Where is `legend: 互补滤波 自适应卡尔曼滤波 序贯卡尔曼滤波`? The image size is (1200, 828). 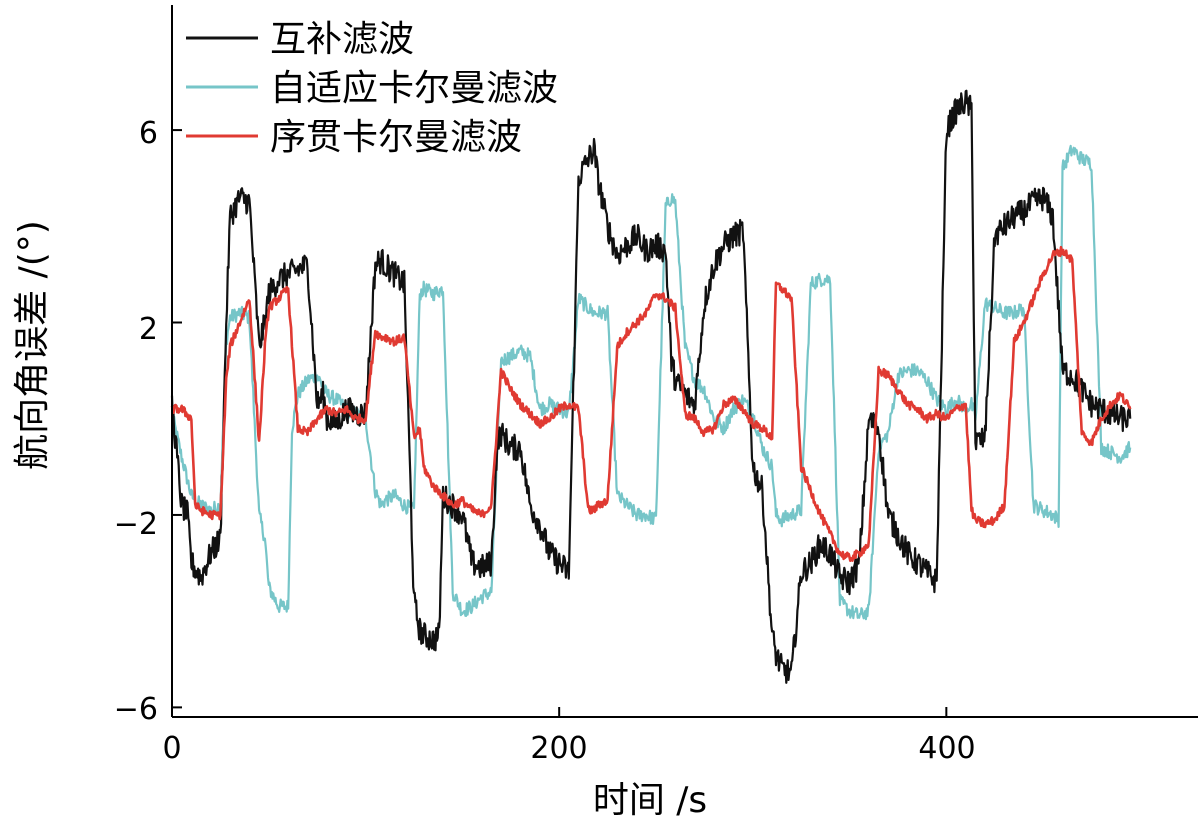
legend: 互补滤波 自适应卡尔曼滤波 序贯卡尔曼滤波 is located at coordinates (372, 88).